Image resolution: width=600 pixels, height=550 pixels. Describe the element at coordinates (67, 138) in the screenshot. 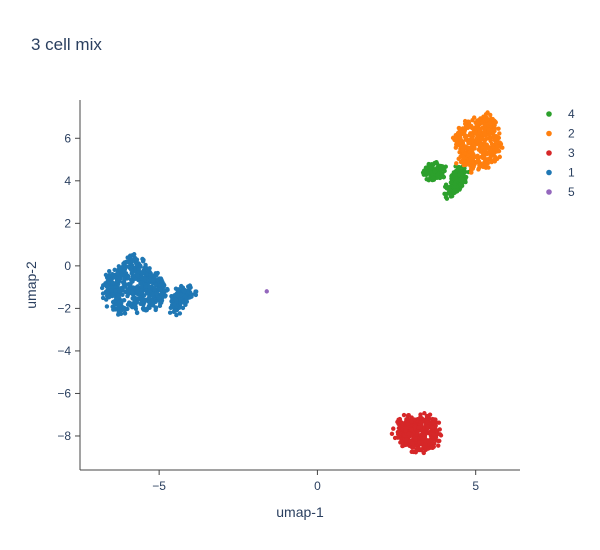

I see `y-tick-label: 6` at that location.